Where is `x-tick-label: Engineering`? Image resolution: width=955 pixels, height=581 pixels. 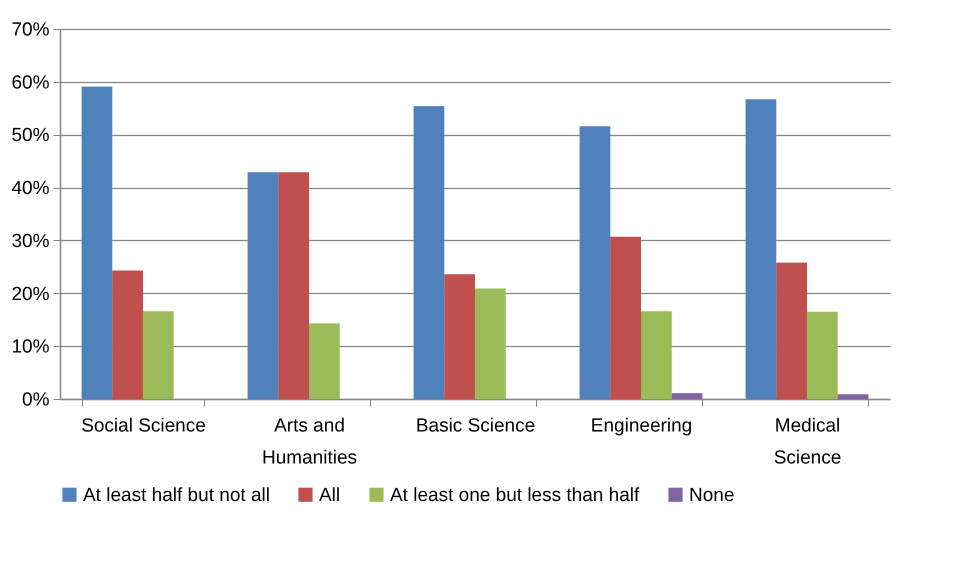
x-tick-label: Engineering is located at coordinates (641, 426).